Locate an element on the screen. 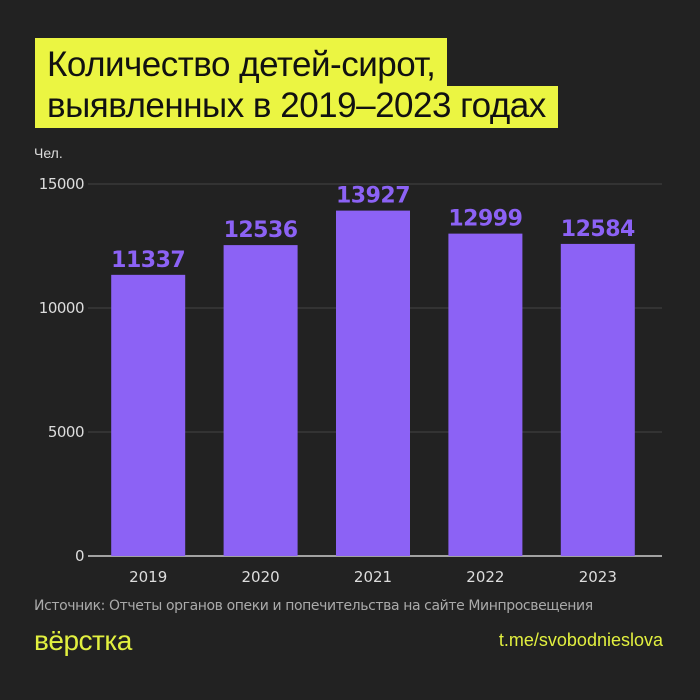  data-label: 12999 is located at coordinates (485, 219).